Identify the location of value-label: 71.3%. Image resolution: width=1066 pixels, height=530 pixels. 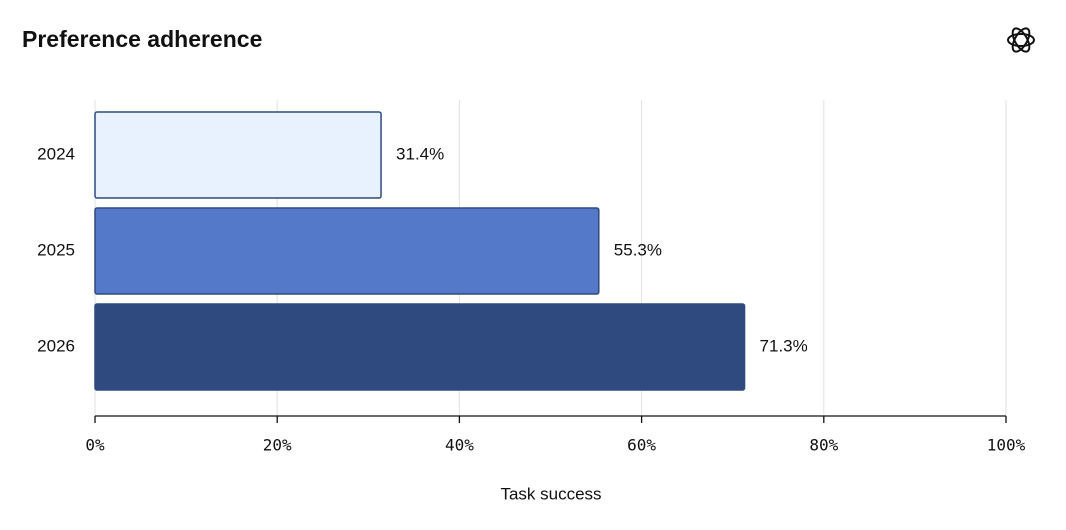
(784, 345).